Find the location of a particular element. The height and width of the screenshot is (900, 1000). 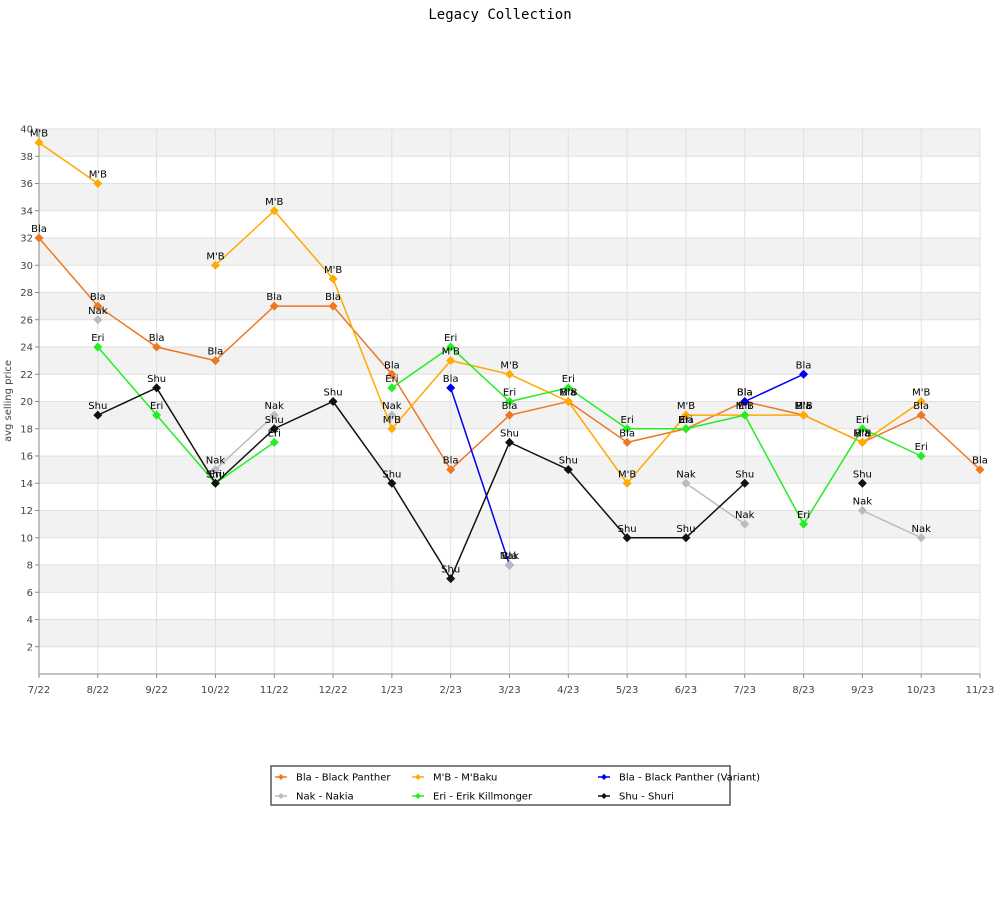

y-tick-label: 32 is located at coordinates (26, 239).